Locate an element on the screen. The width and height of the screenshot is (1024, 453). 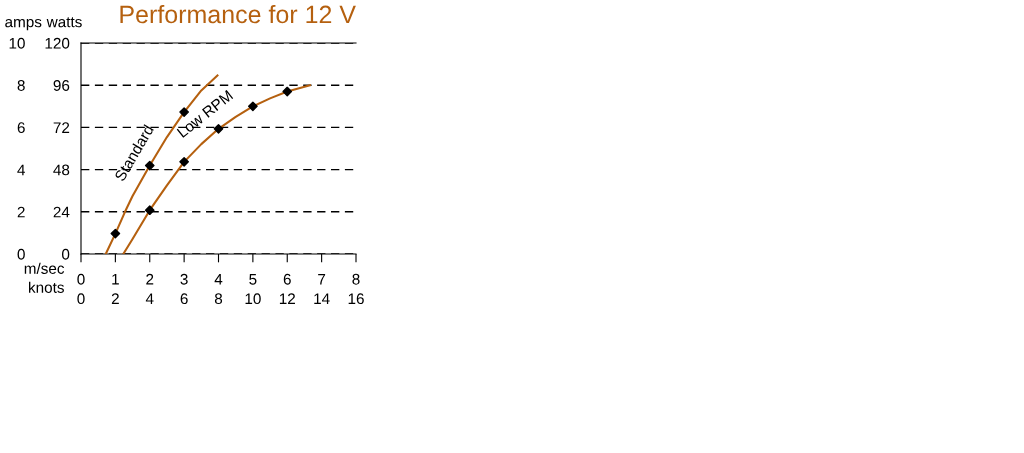
x-tick-label: 6 is located at coordinates (287, 279).